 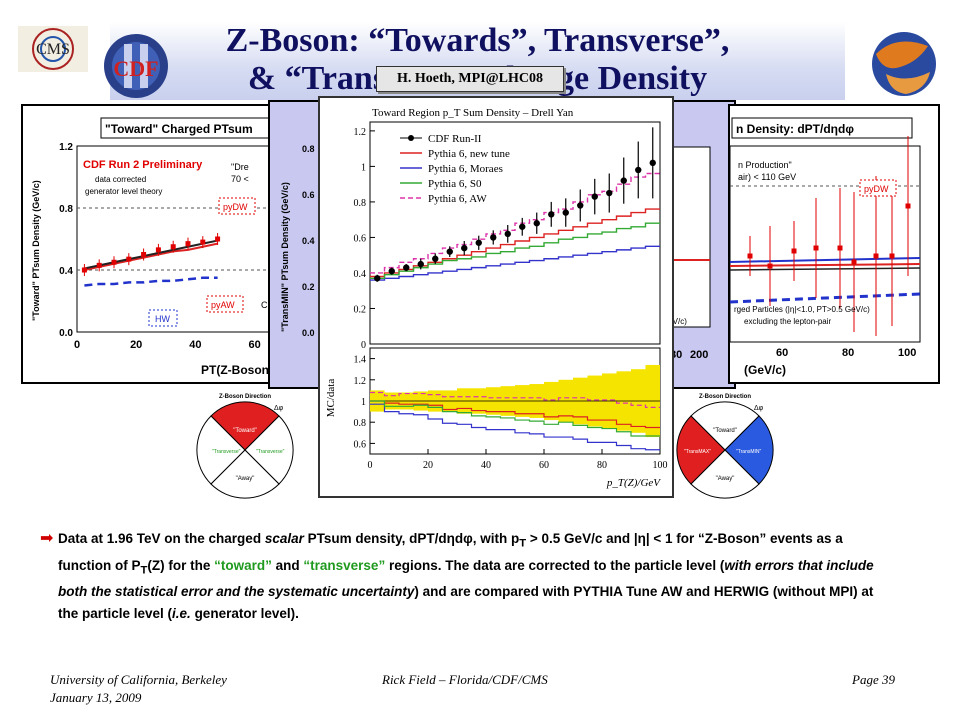 I want to click on right-chart-title: n Density: dPT/dηdφ, so click(x=795, y=129).